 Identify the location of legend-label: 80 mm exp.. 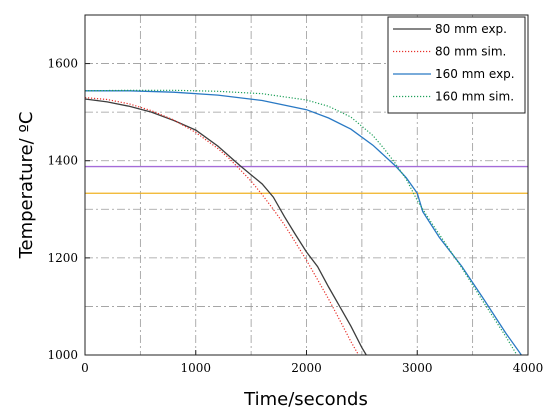
(471, 29).